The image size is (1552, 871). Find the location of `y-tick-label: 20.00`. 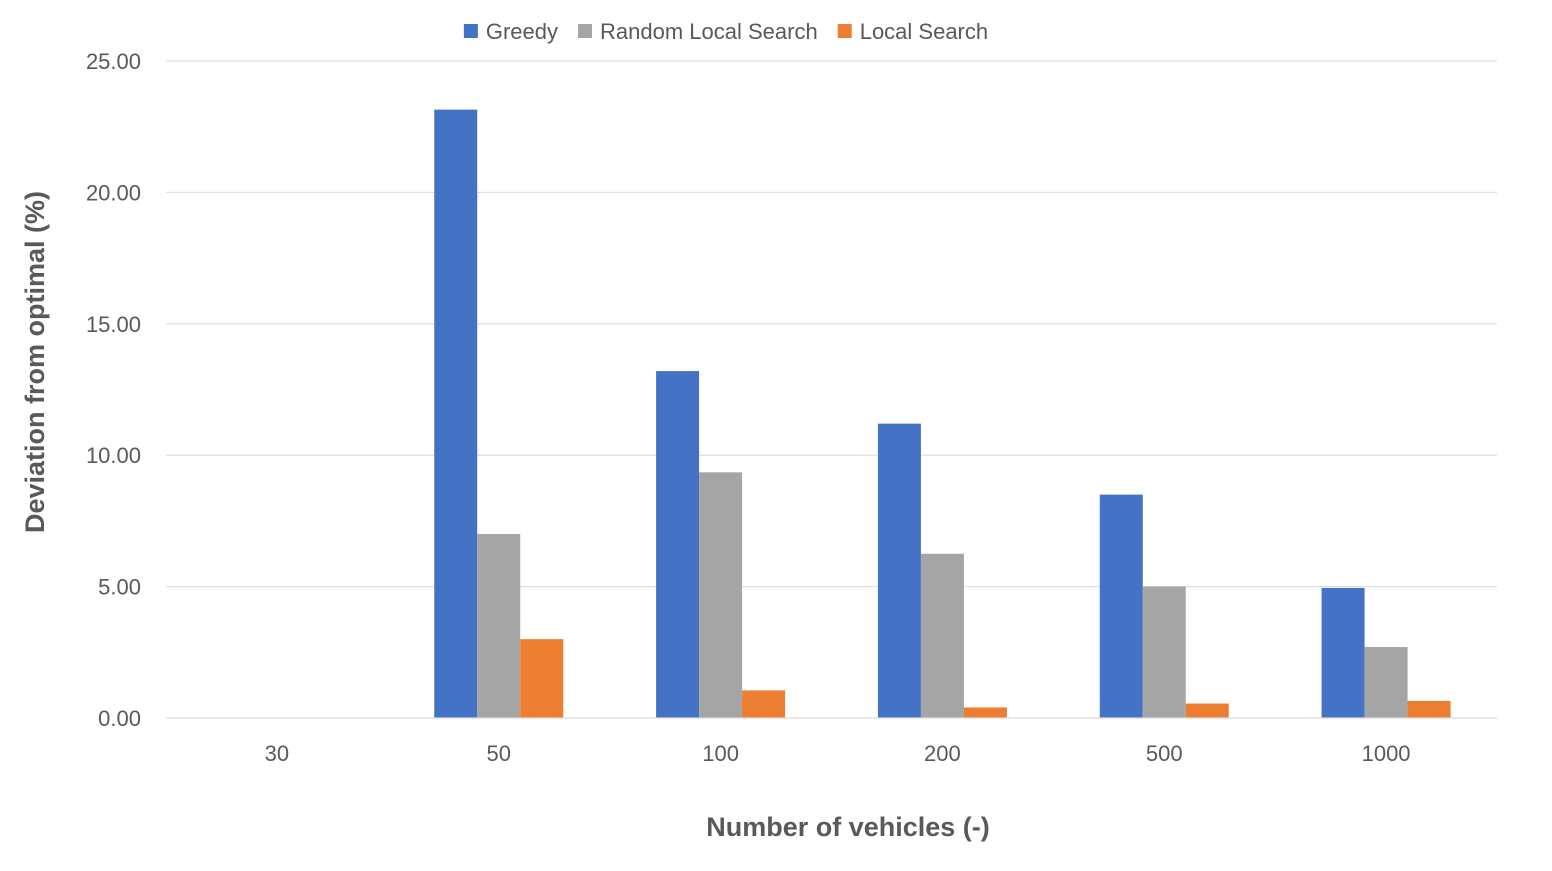

y-tick-label: 20.00 is located at coordinates (113, 192).